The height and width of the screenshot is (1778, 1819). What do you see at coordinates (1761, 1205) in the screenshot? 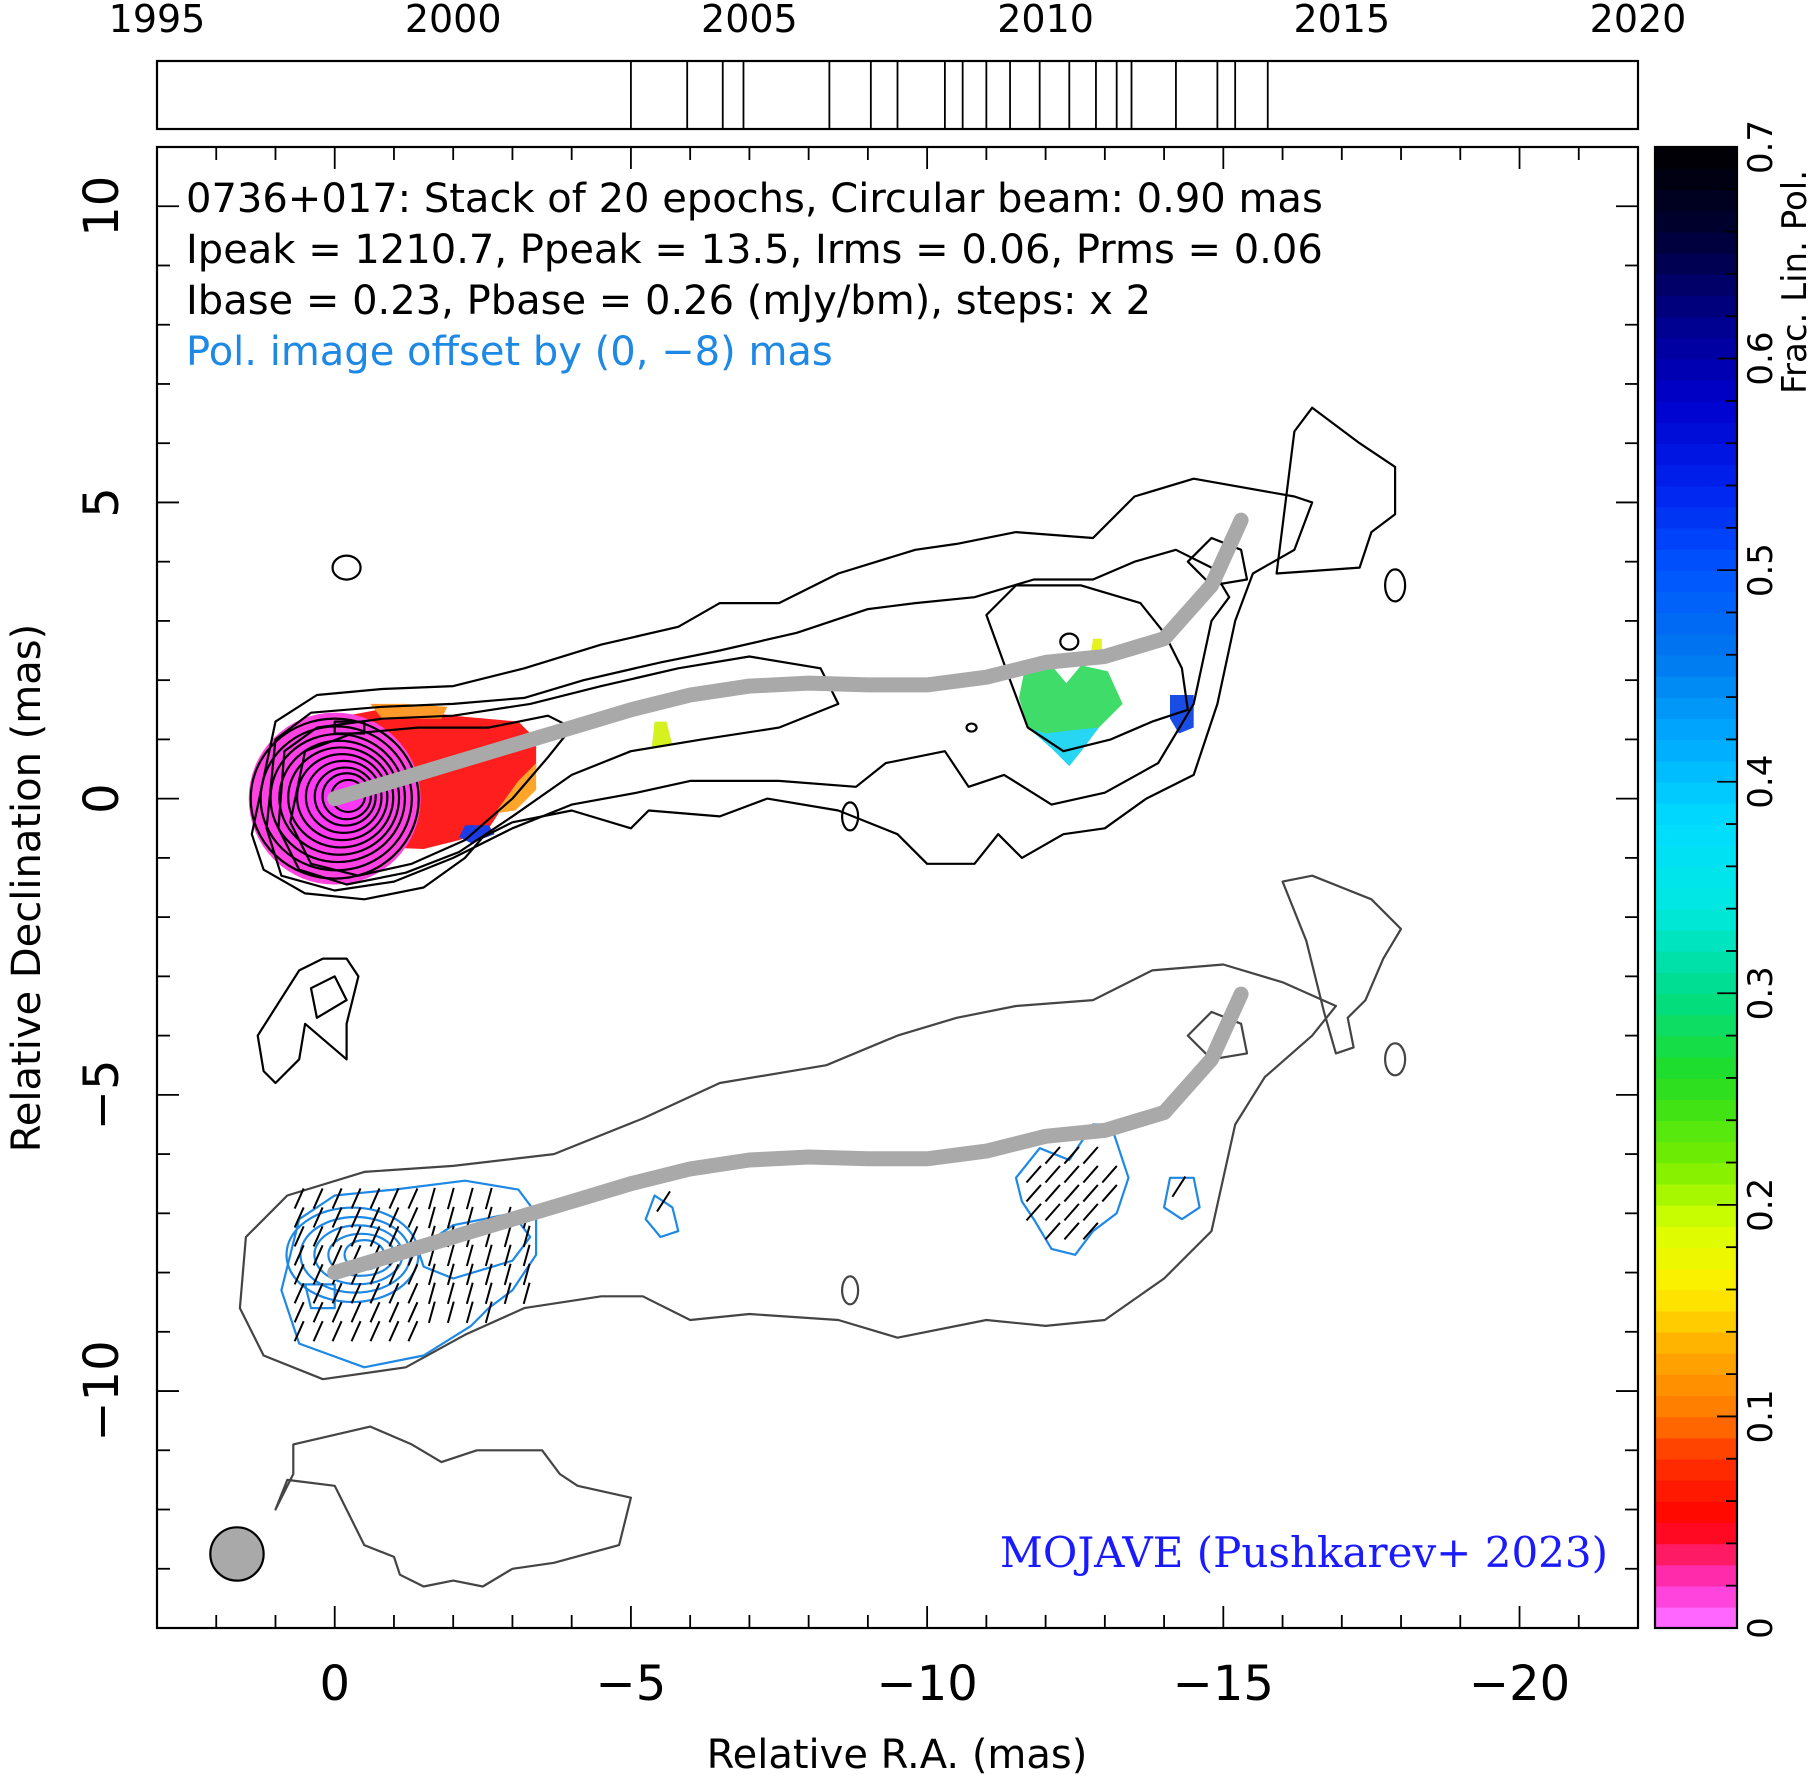
I see `colorbar-tick-label: 0.2` at bounding box center [1761, 1205].